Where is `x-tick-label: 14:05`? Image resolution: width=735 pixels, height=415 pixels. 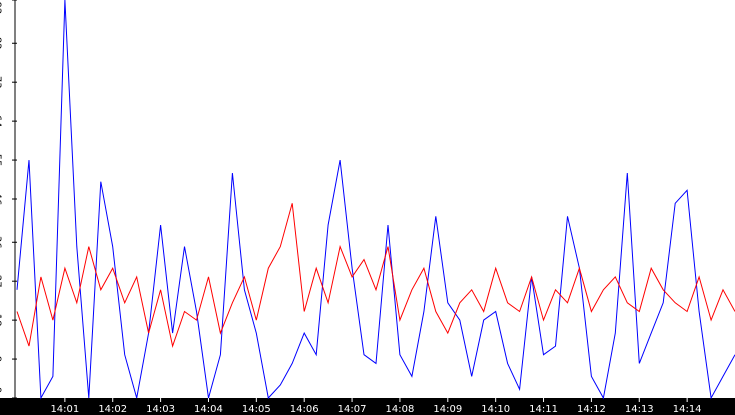 x-tick-label: 14:05 is located at coordinates (256, 409).